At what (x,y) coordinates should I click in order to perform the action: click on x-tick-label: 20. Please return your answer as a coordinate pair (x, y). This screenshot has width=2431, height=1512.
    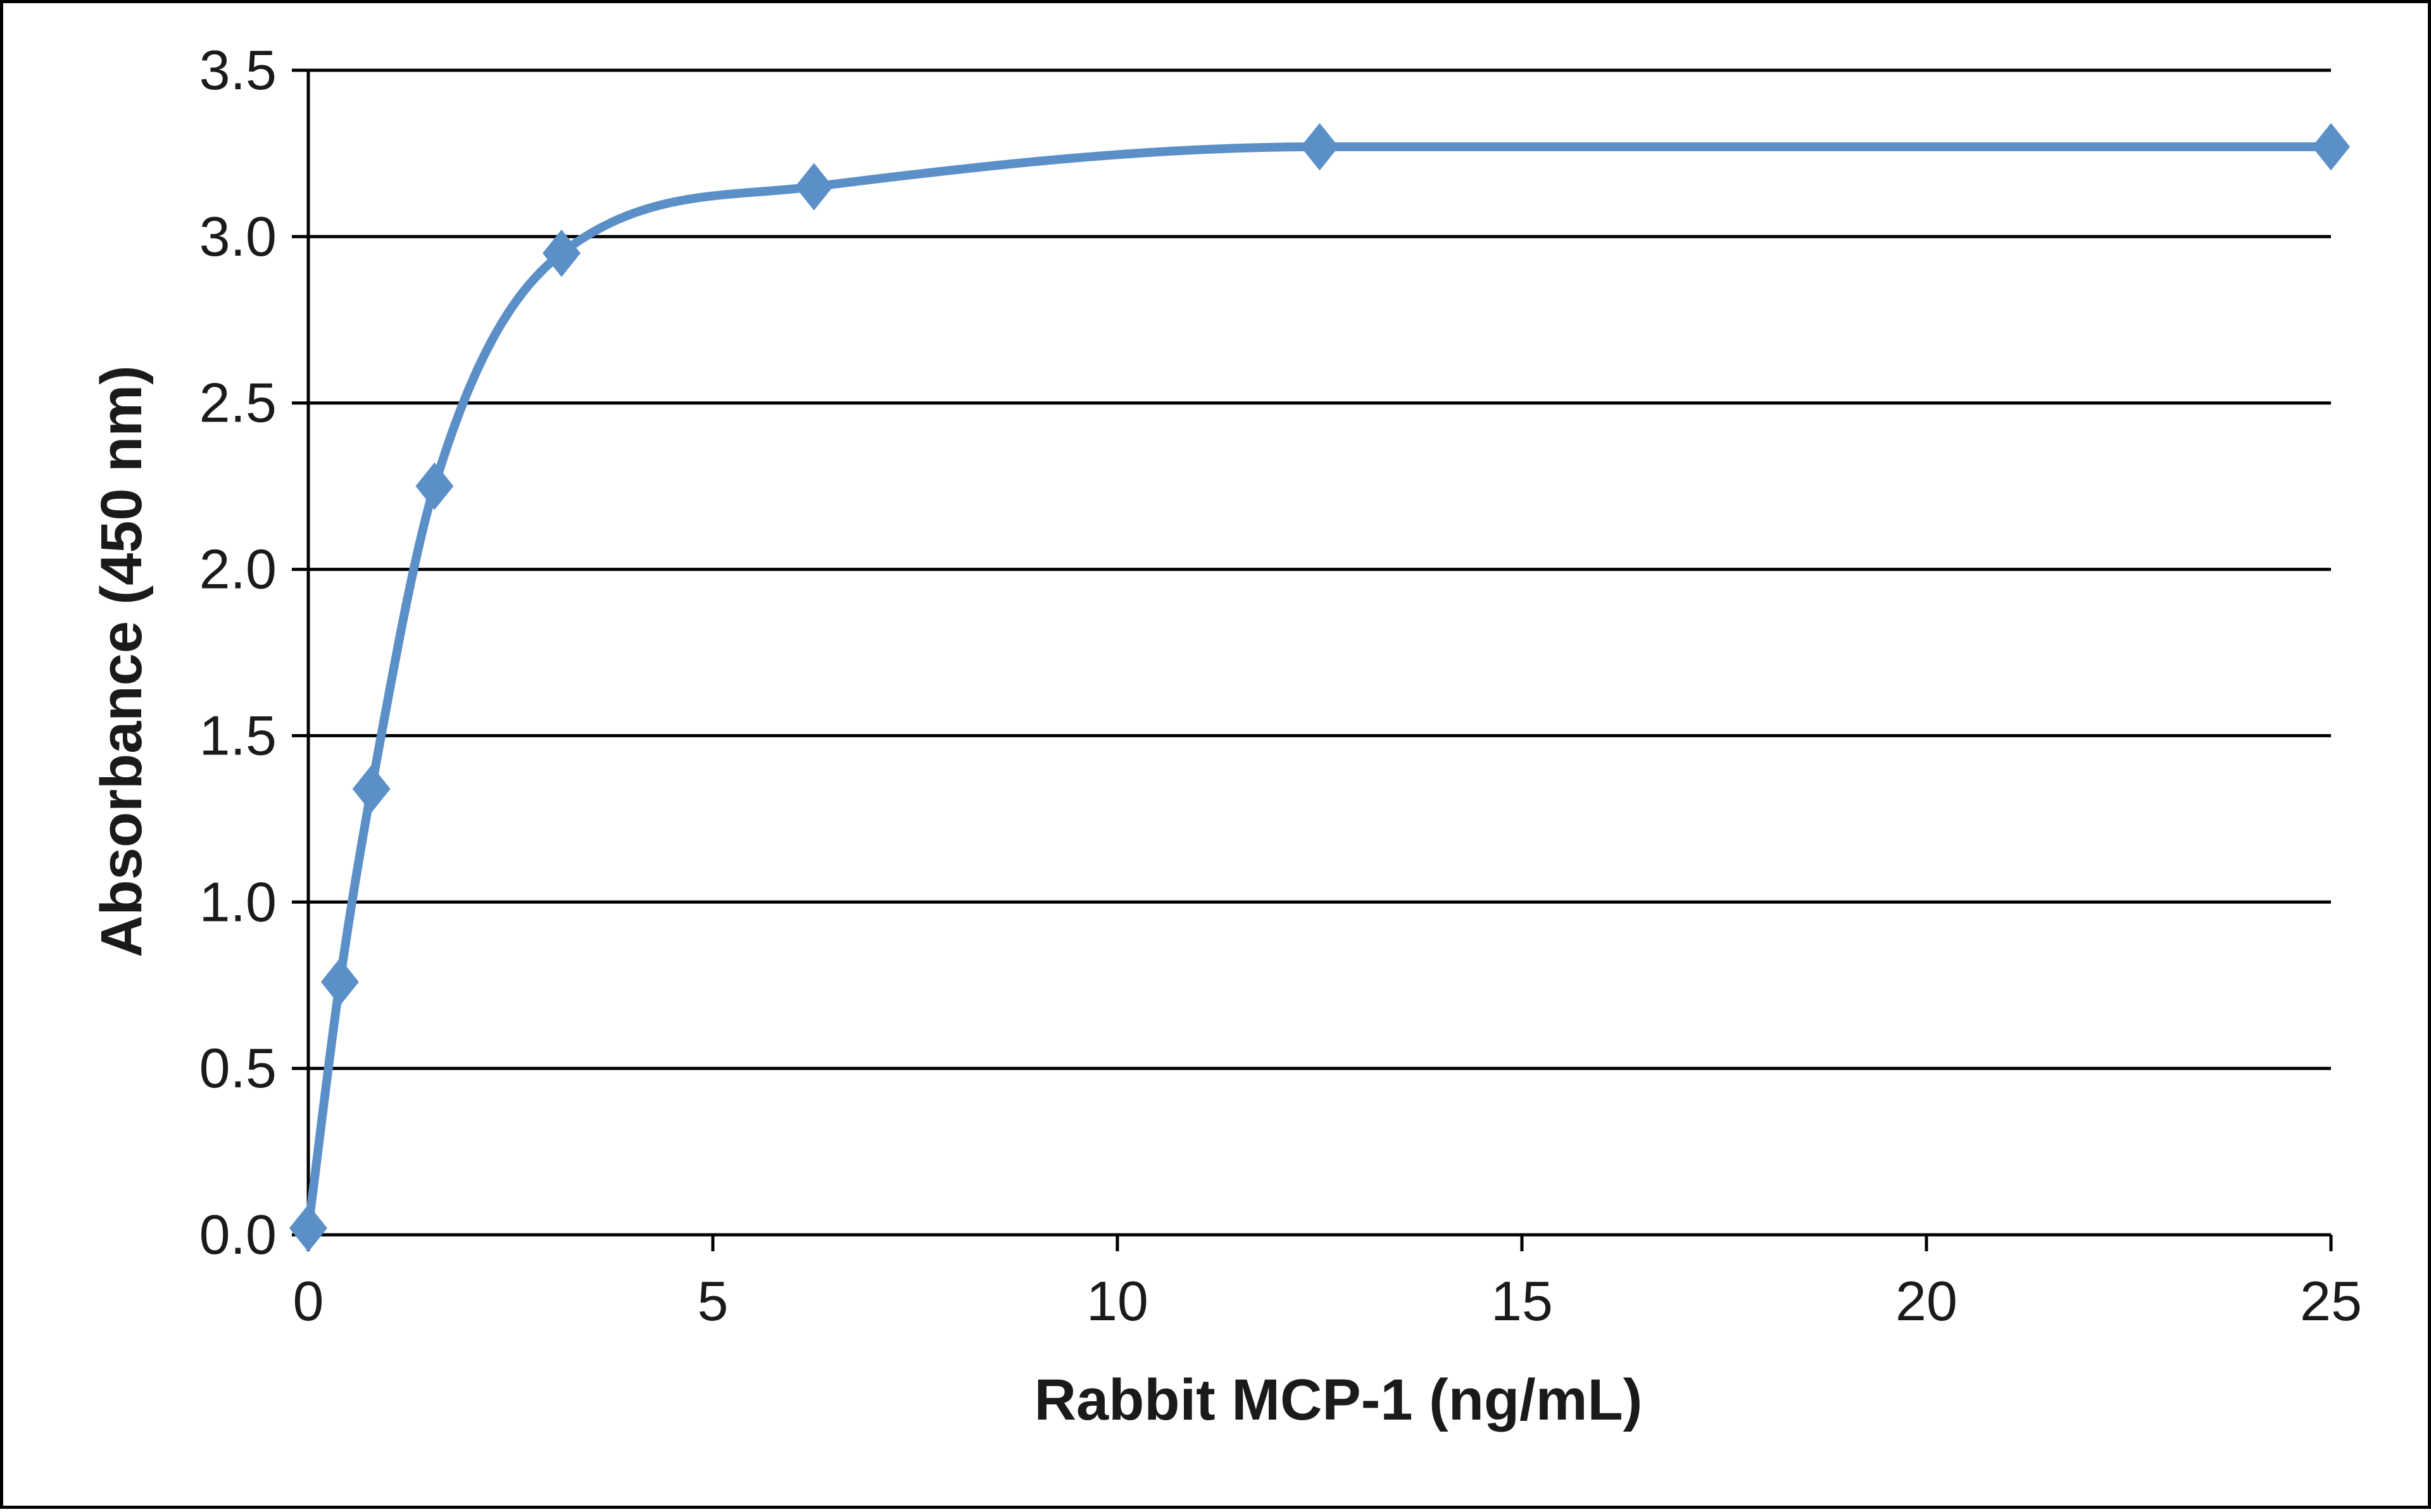
    Looking at the image, I should click on (1926, 1301).